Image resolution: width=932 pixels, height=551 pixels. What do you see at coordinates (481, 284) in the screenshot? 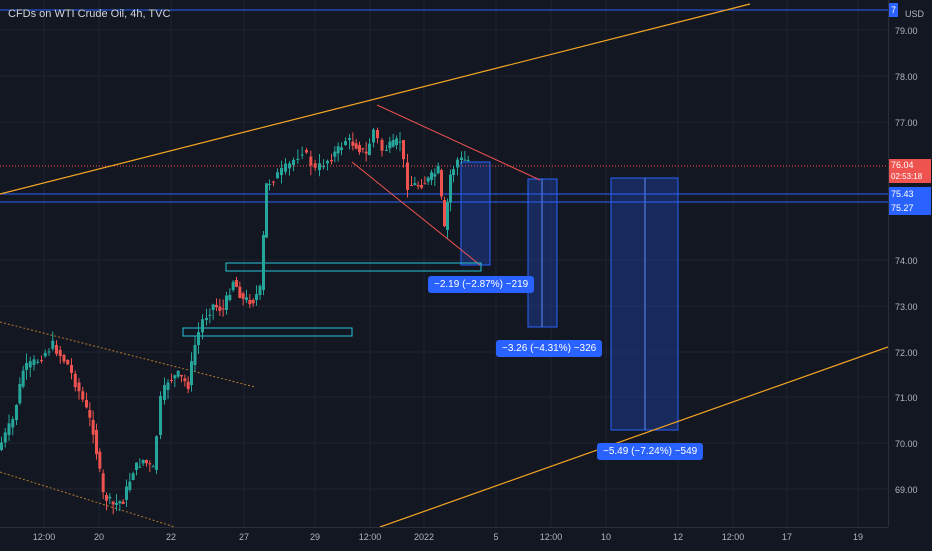
I see `measure-label-1: −2.19 (−2.87%) −219` at bounding box center [481, 284].